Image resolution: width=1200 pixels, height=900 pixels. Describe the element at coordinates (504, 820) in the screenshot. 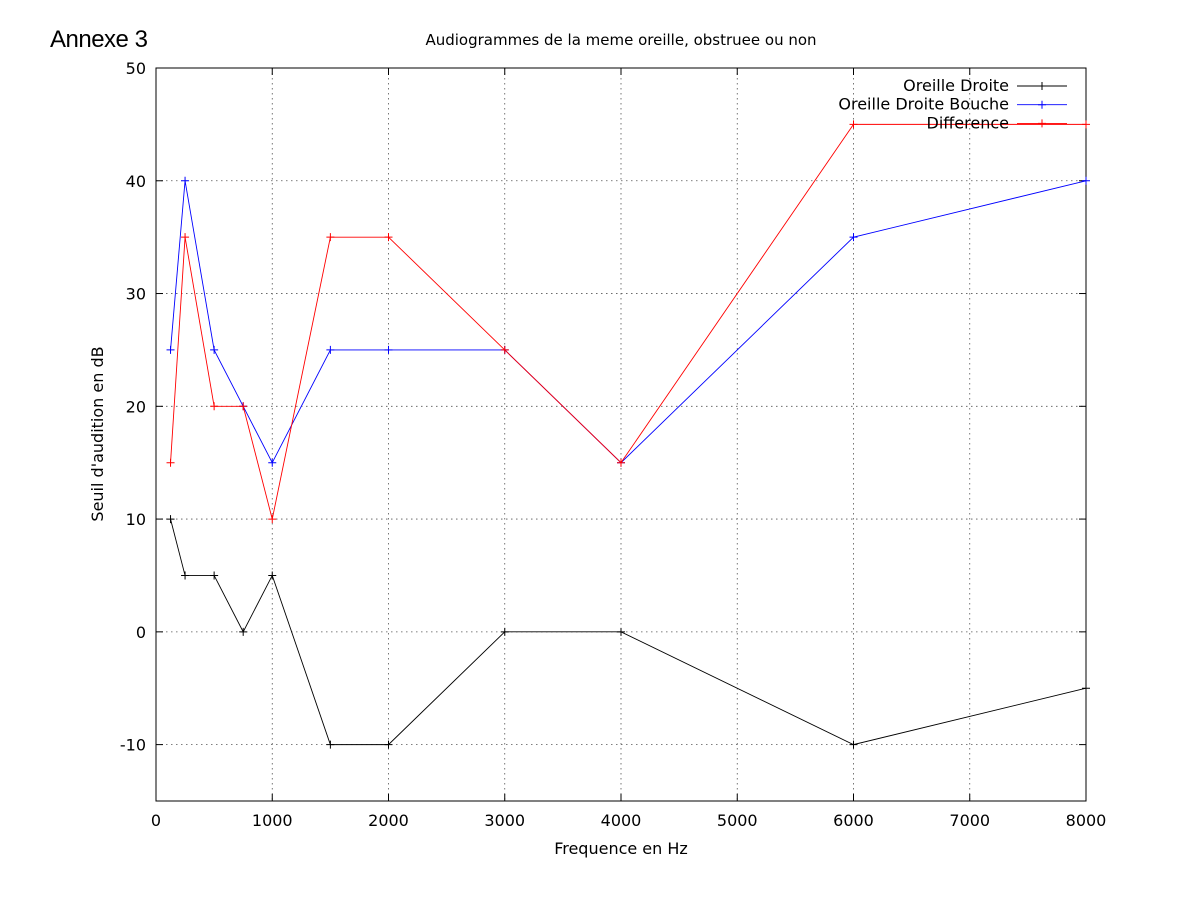

I see `x-tick-label: 3000` at that location.